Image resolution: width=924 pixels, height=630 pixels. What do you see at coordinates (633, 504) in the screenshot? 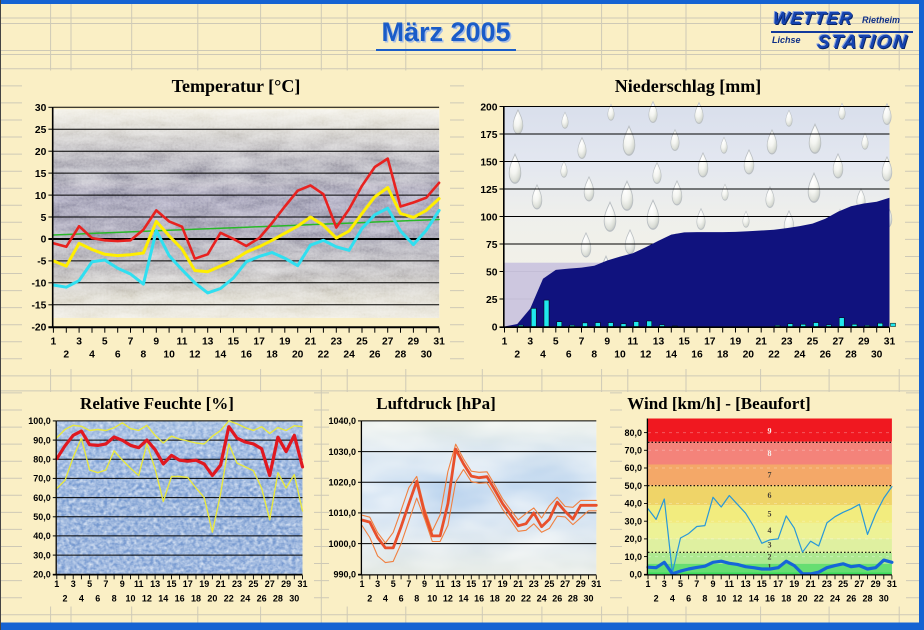
I see `svg-text: 40,0` at bounding box center [633, 504].